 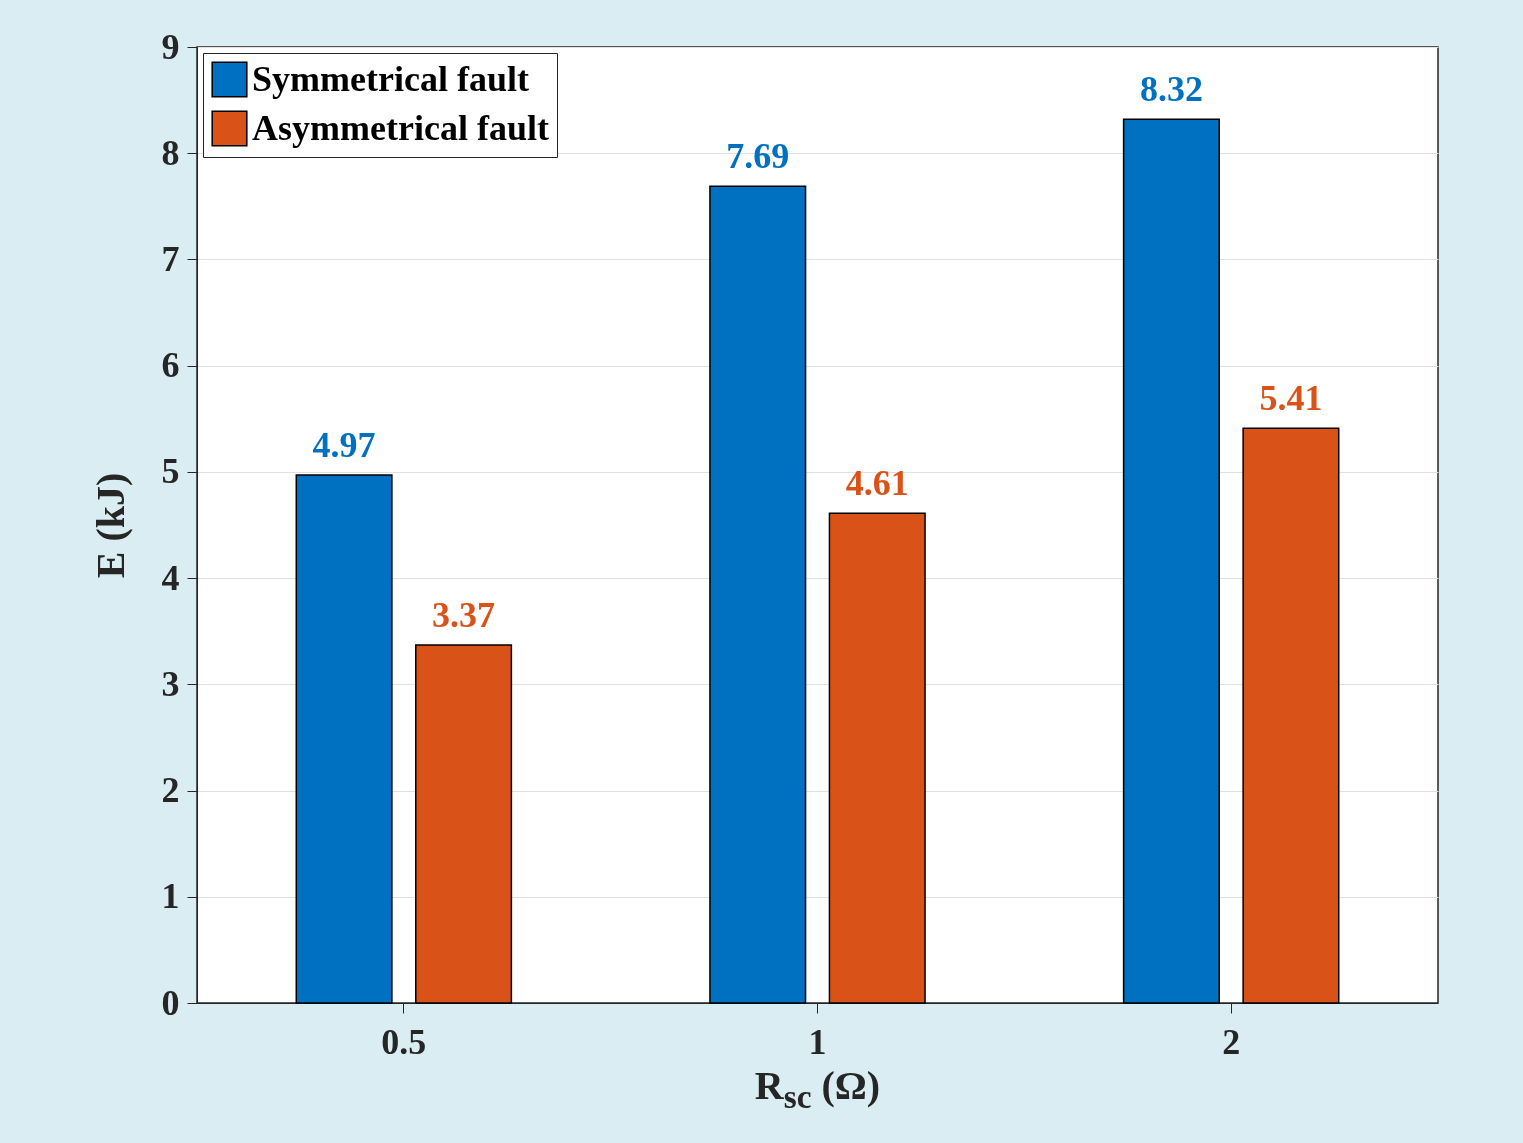 I want to click on y-tick-label: 8, so click(x=170, y=152).